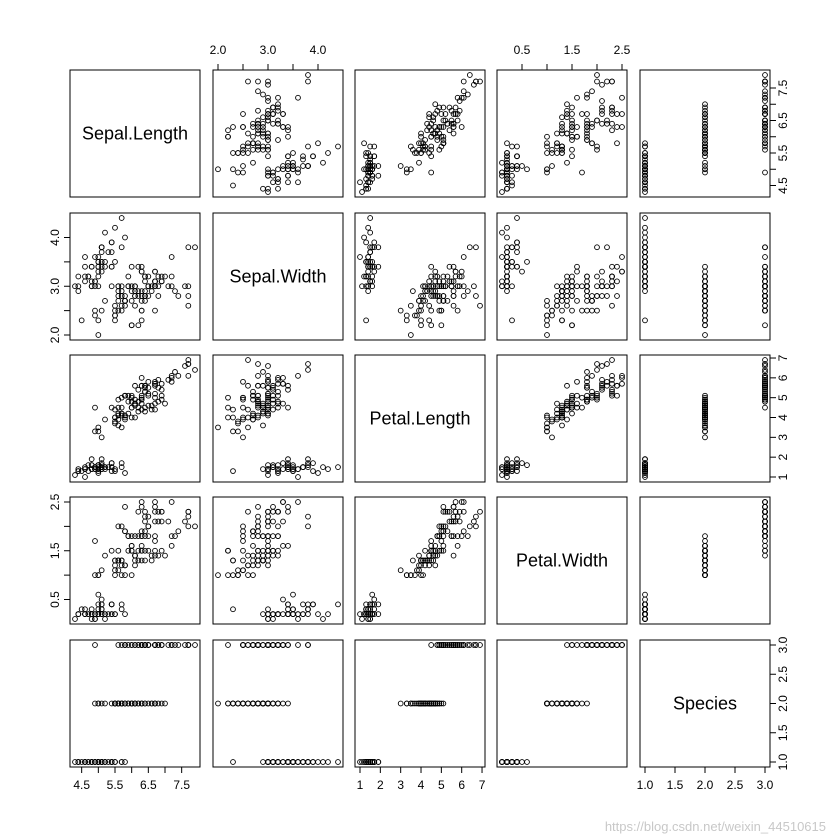  Describe the element at coordinates (135, 276) in the screenshot. I see `panel-frame-sepal-width-vs-sepal-length` at that location.